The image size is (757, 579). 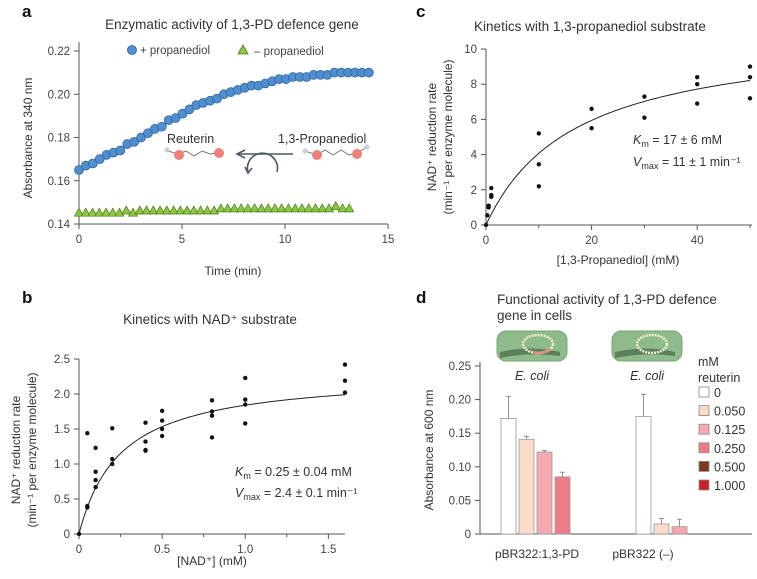 What do you see at coordinates (388, 240) in the screenshot?
I see `x-tick-label: 15` at bounding box center [388, 240].